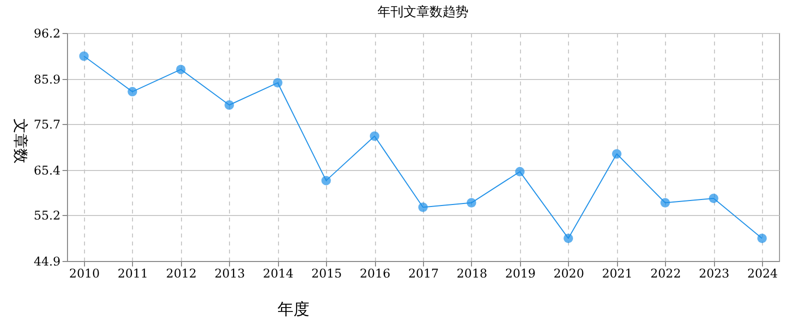 This screenshot has width=790, height=330. Describe the element at coordinates (569, 273) in the screenshot. I see `x-tick-label: 2020` at that location.